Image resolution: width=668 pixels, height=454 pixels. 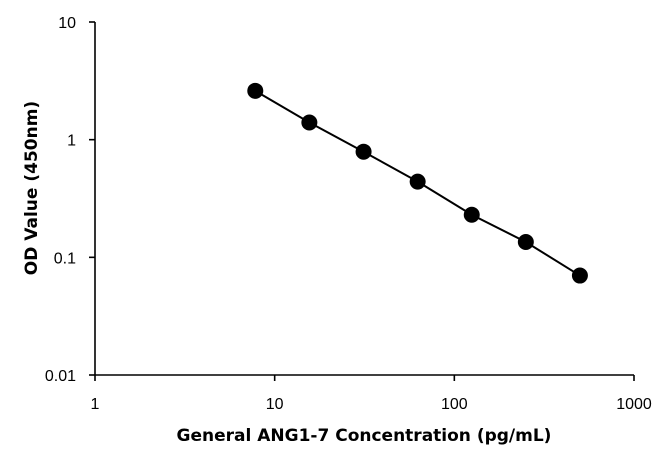 What do you see at coordinates (60, 376) in the screenshot?
I see `y-tick-label: 0.01` at bounding box center [60, 376].